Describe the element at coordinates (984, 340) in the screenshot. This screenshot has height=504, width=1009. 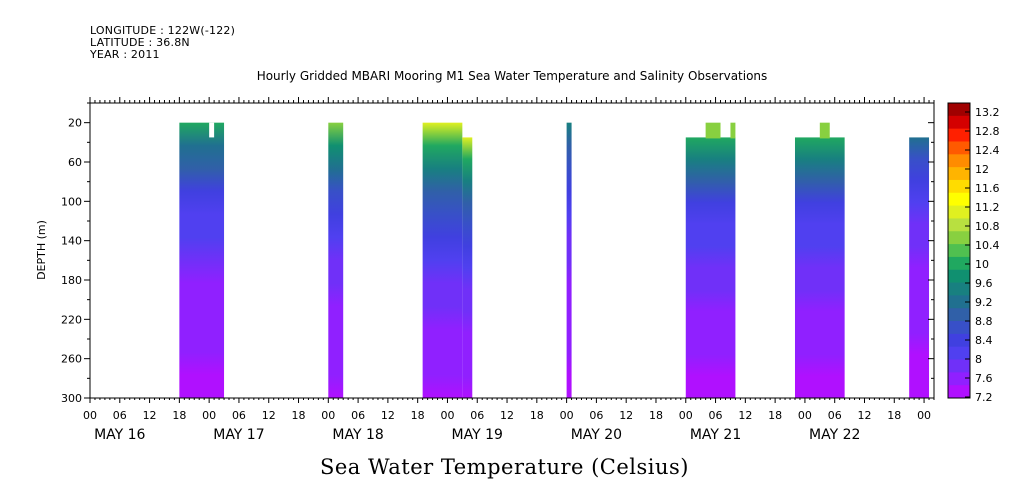
I see `colorbar-label: 8.4` at that location.